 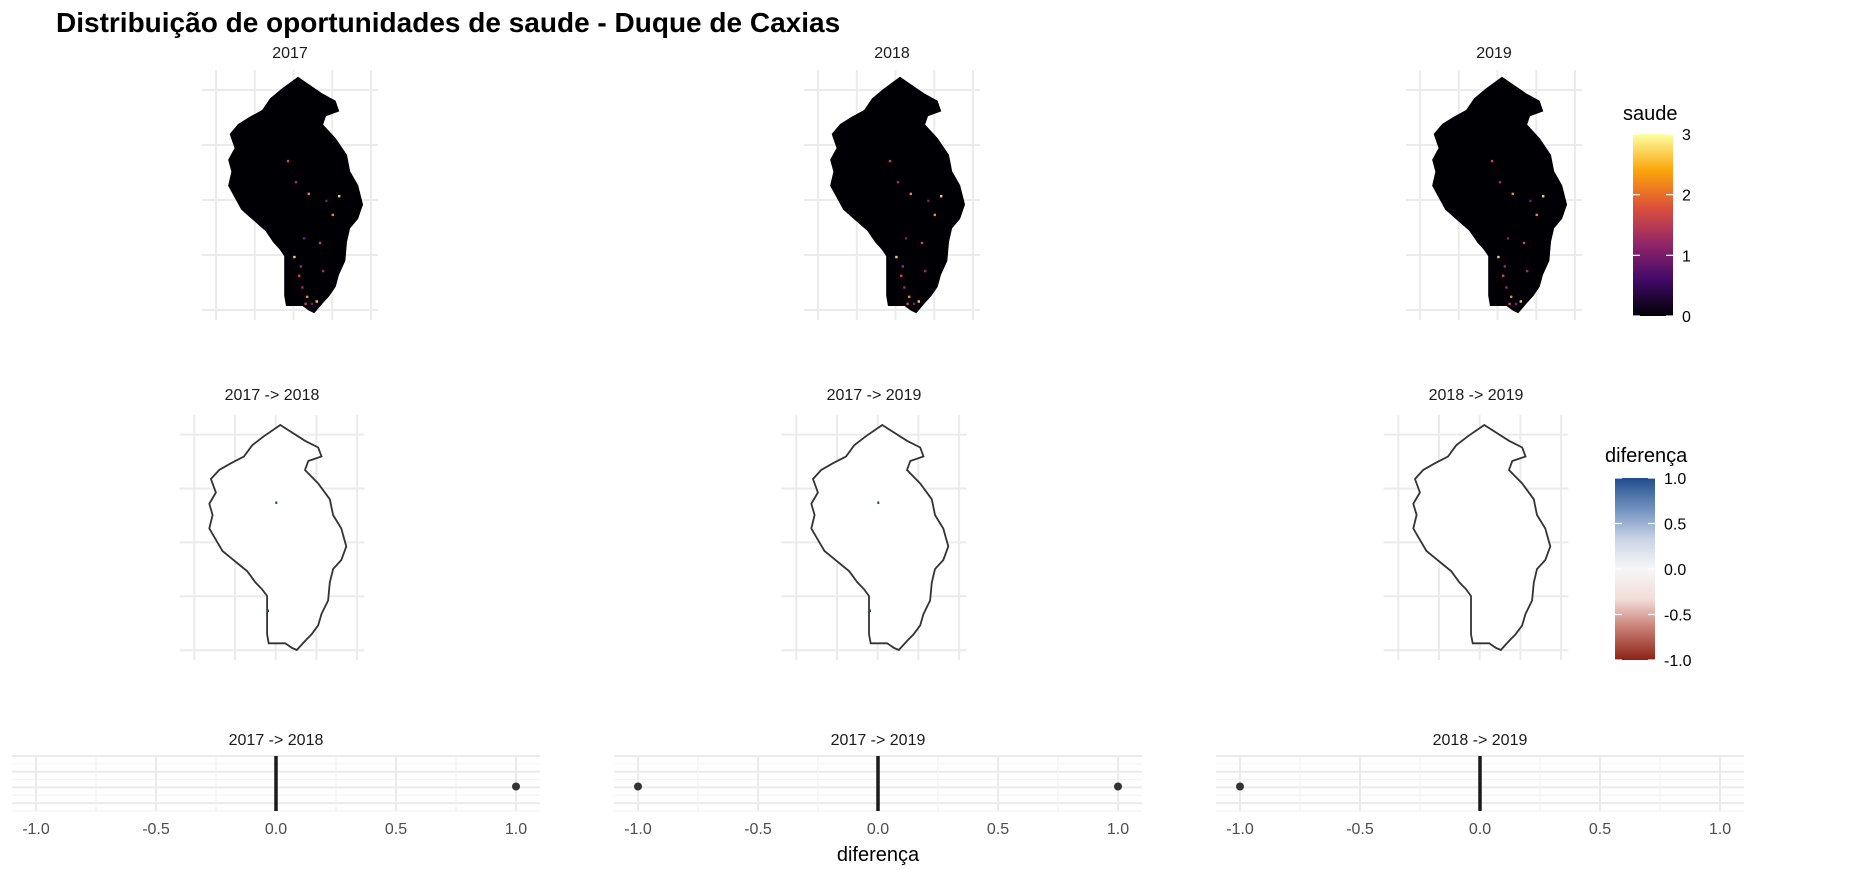 What do you see at coordinates (878, 829) in the screenshot?
I see `strip-x-tick-label: 0.0` at bounding box center [878, 829].